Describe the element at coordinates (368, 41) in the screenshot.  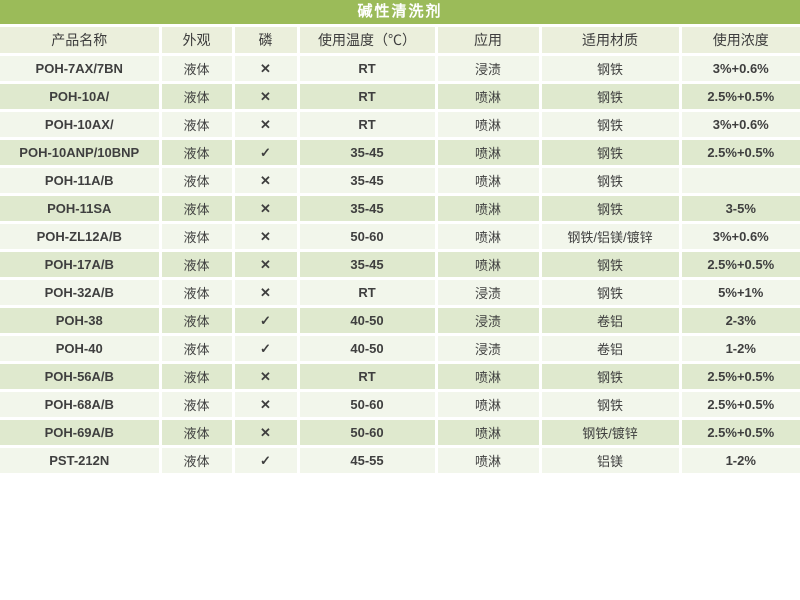
I see `column-header-temperature: 使用温度（℃）` at that location.